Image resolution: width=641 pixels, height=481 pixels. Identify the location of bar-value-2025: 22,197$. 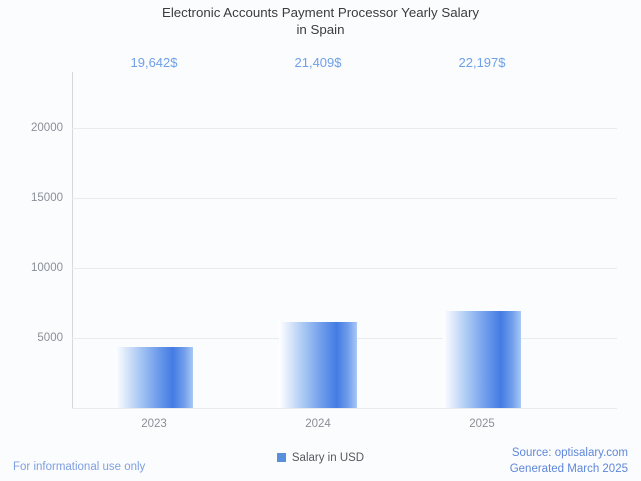
(482, 62).